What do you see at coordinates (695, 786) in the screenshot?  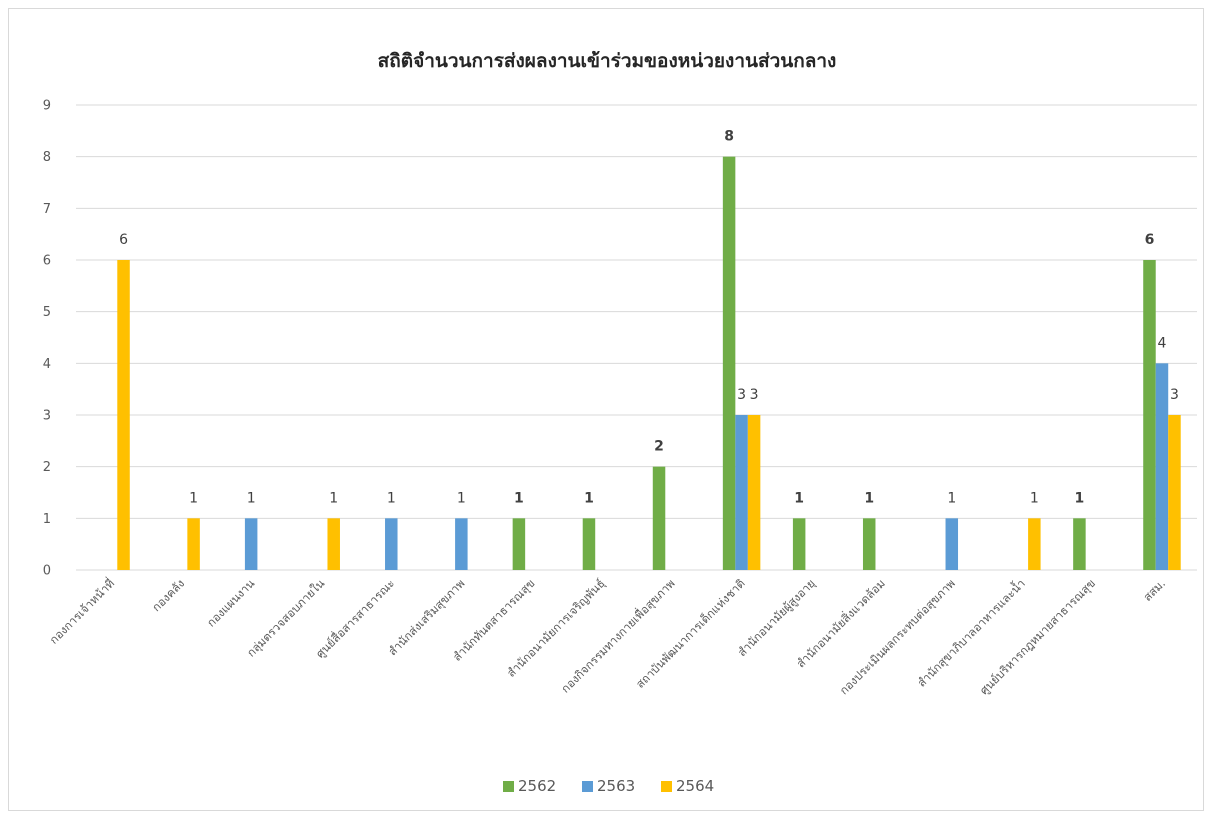 I see `legend-label-2564: 2564` at bounding box center [695, 786].